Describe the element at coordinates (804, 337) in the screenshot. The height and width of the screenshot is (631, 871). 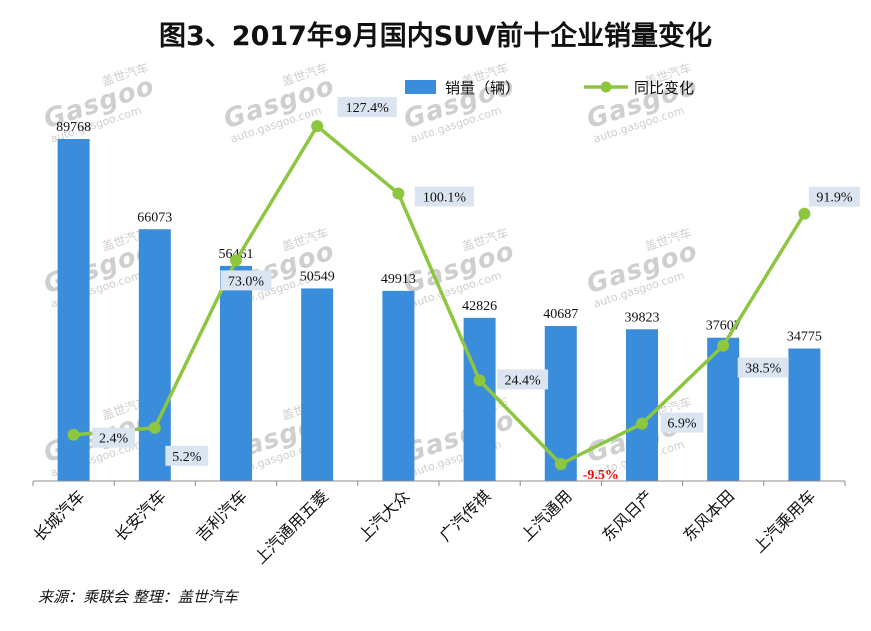
I see `bar-value-label: 34775` at that location.